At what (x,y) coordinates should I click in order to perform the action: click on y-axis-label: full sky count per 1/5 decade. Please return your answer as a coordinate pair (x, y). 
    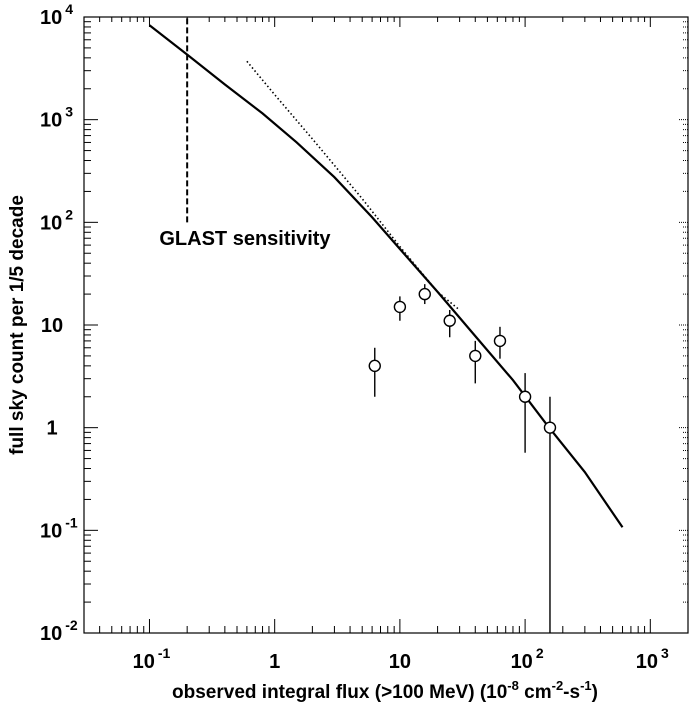
    Looking at the image, I should click on (17, 325).